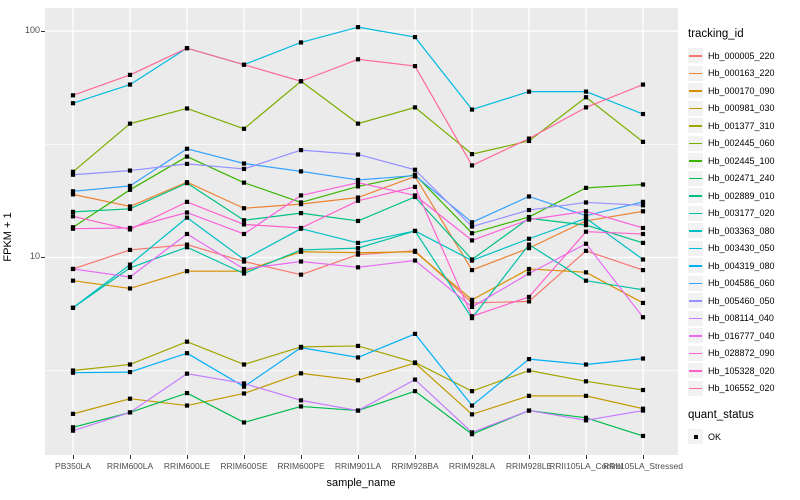  I want to click on x-tick-label-RRII105LA_Stressed: RRII105LA_Stressed, so click(643, 466).